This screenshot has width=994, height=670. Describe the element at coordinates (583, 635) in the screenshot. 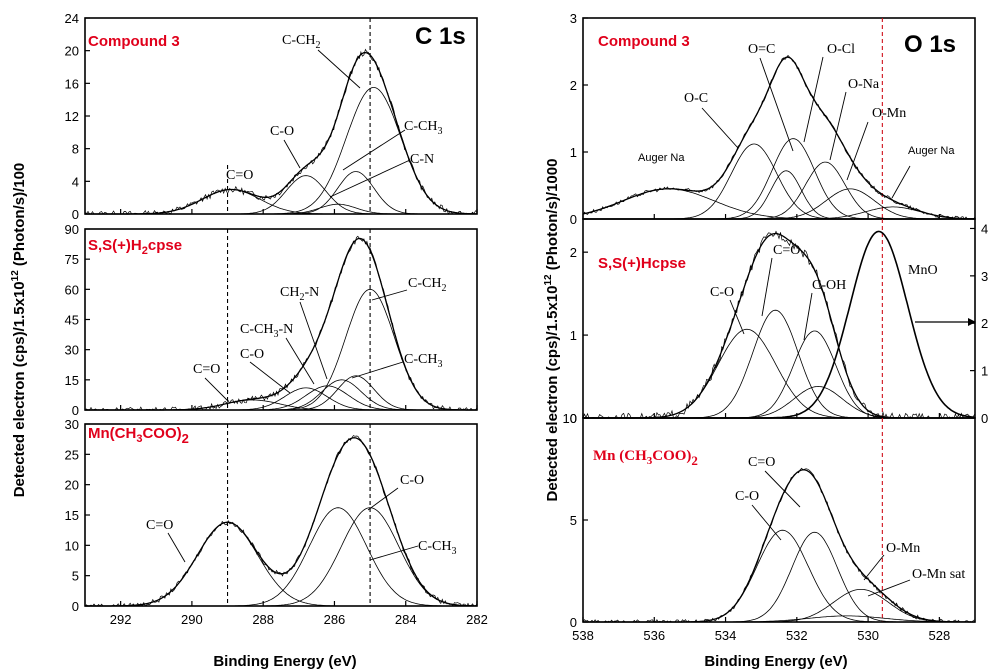

I see `x-tick-label: 538` at that location.